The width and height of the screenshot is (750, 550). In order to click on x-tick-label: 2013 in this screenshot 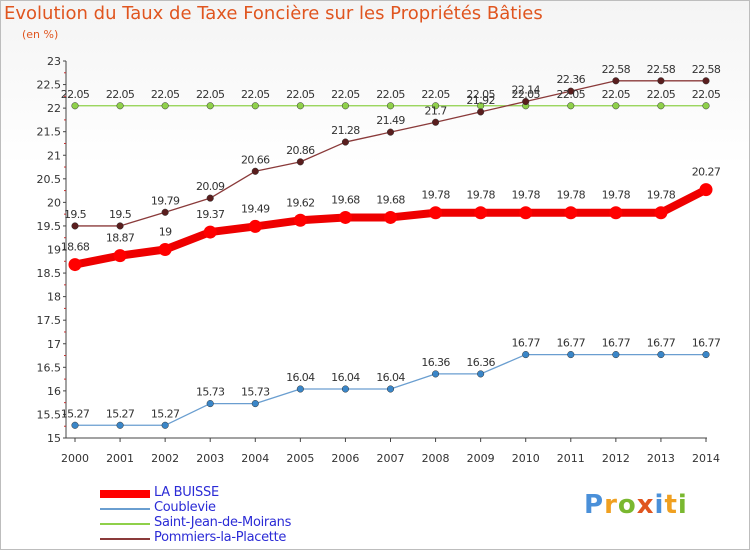, I will do `click(661, 458)`.